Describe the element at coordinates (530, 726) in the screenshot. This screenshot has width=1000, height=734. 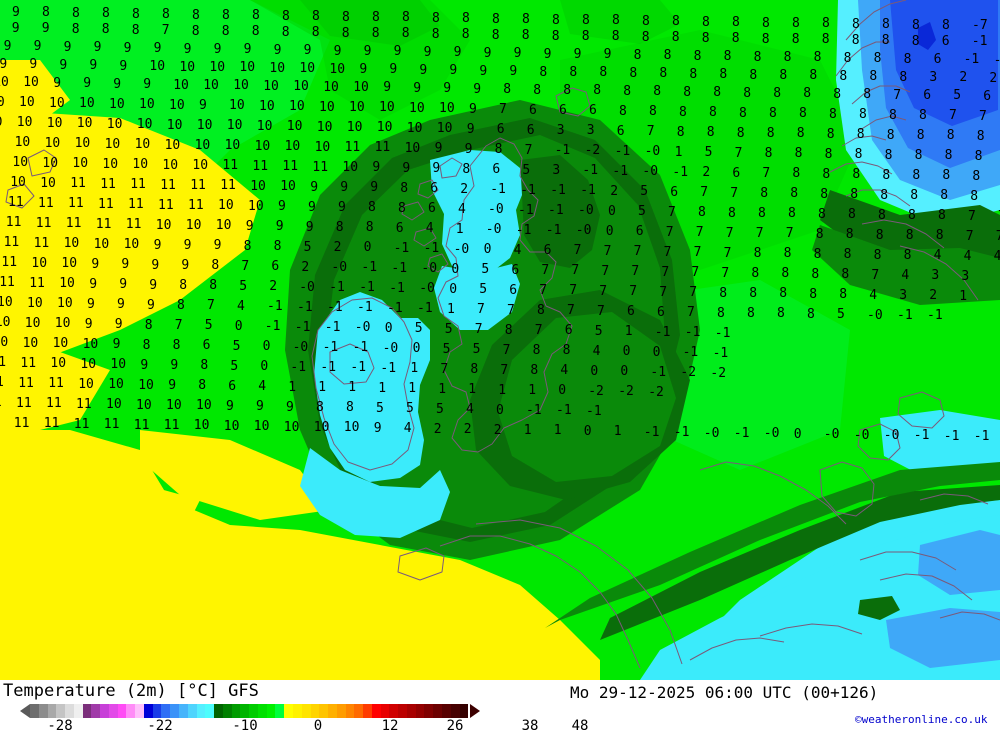
I see `colorbar-tick: 38` at that location.